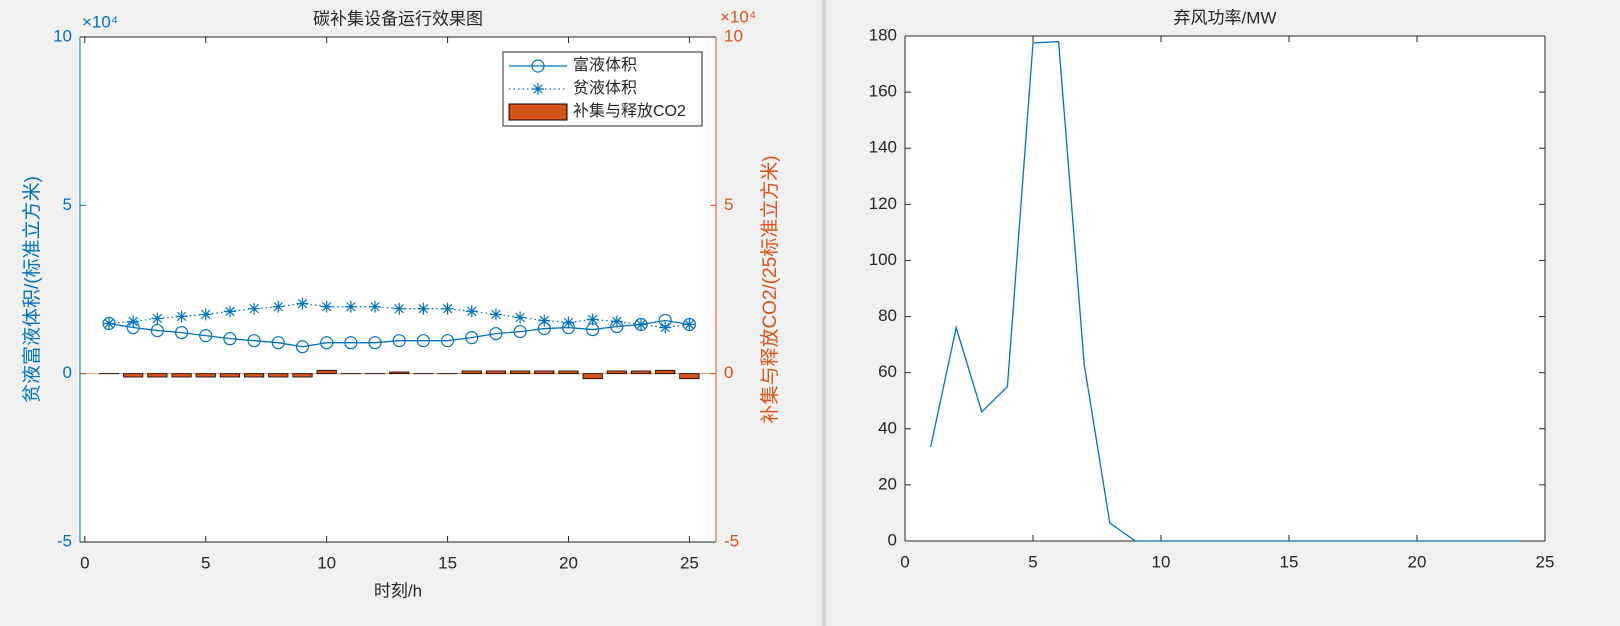  What do you see at coordinates (538, 112) in the screenshot?
I see `legend-swatch` at bounding box center [538, 112].